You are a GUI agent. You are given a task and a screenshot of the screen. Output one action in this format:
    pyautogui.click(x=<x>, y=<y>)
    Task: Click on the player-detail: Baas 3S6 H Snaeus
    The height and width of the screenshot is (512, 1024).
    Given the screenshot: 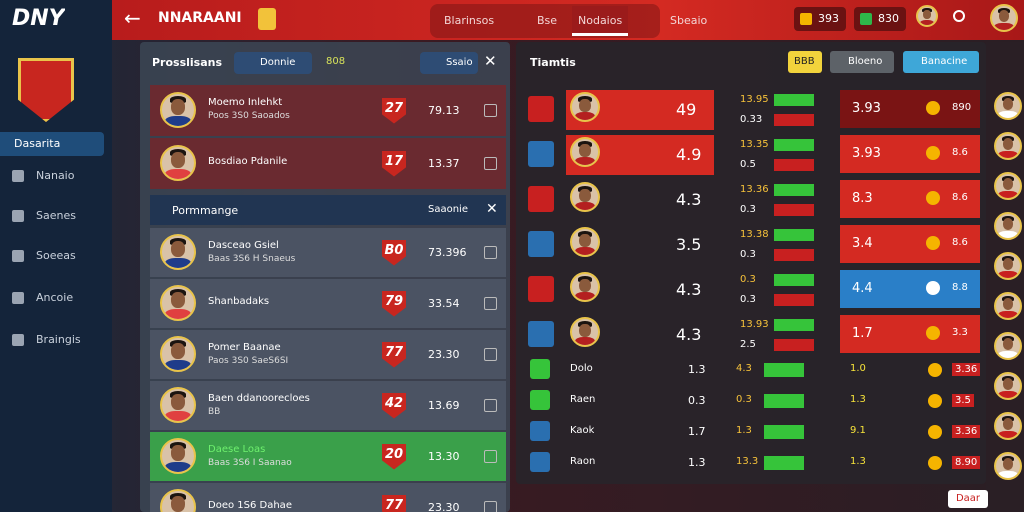 What is the action you would take?
    pyautogui.click(x=252, y=259)
    